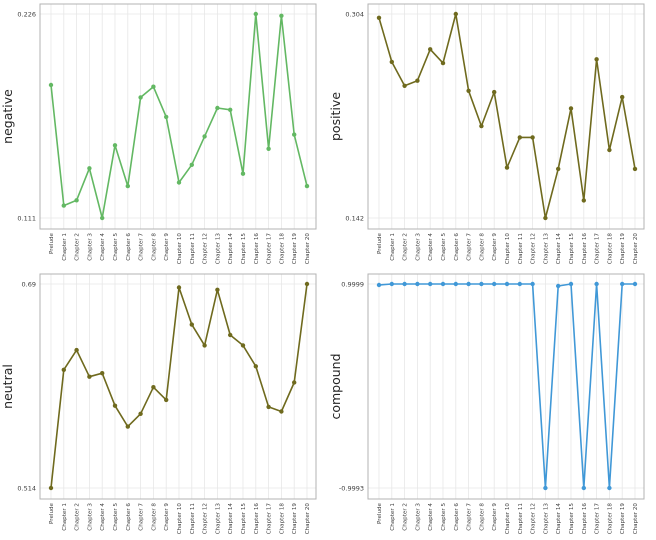  Describe the element at coordinates (26, 218) in the screenshot. I see `y-tick-min: 0.111` at that location.